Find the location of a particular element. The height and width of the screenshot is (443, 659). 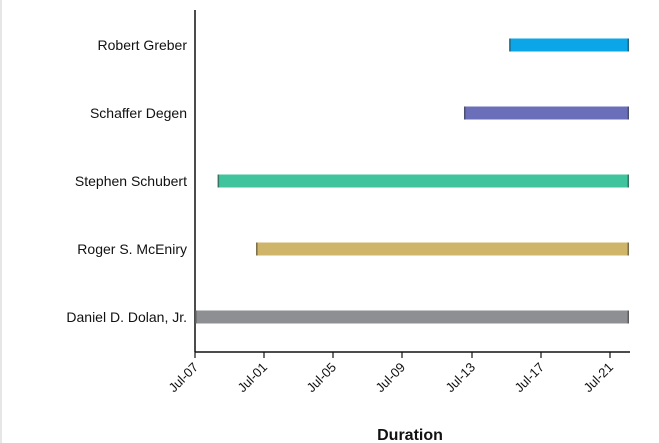

x-tick-label: Jul-07 is located at coordinates (183, 378).